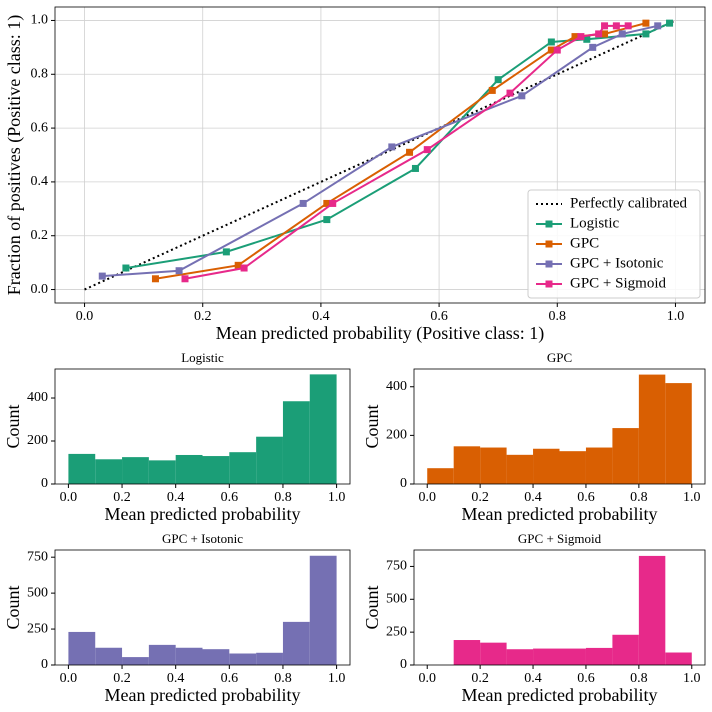  I want to click on y-tick-label: 0.2, so click(40, 235).